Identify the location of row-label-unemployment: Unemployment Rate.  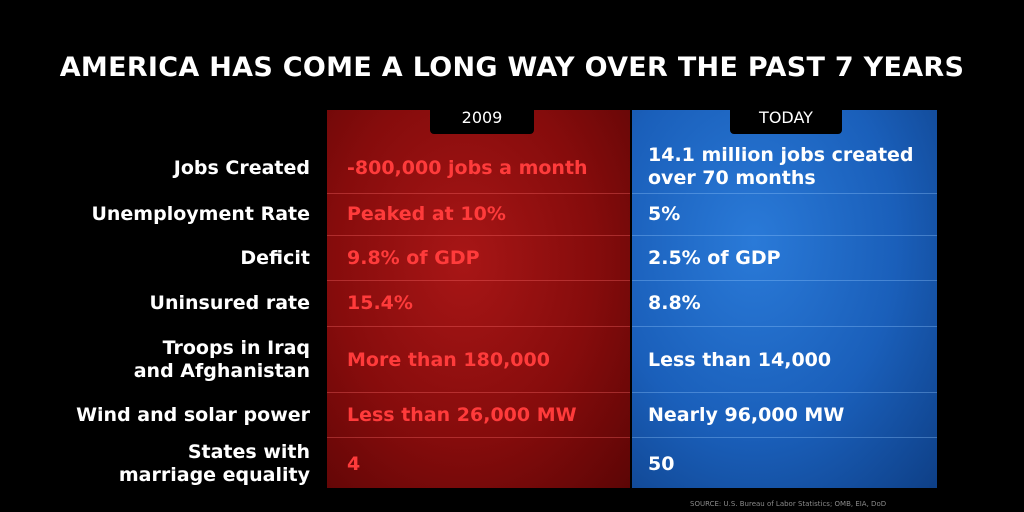
(200, 213).